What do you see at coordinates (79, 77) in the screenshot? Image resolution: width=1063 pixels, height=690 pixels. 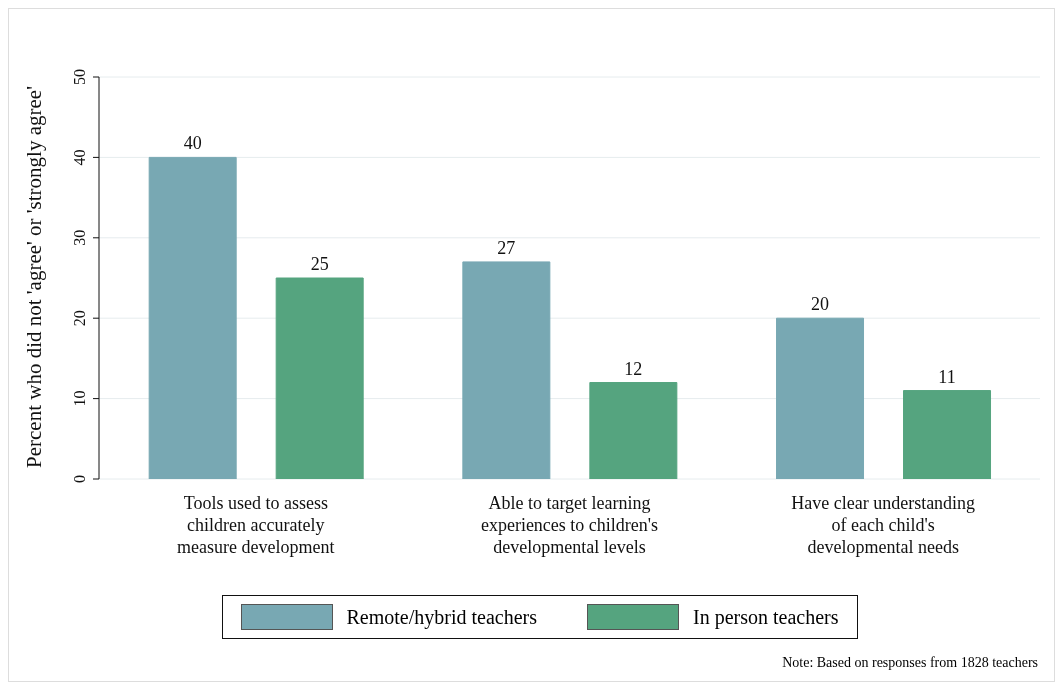 I see `y-tick-label: 50` at bounding box center [79, 77].